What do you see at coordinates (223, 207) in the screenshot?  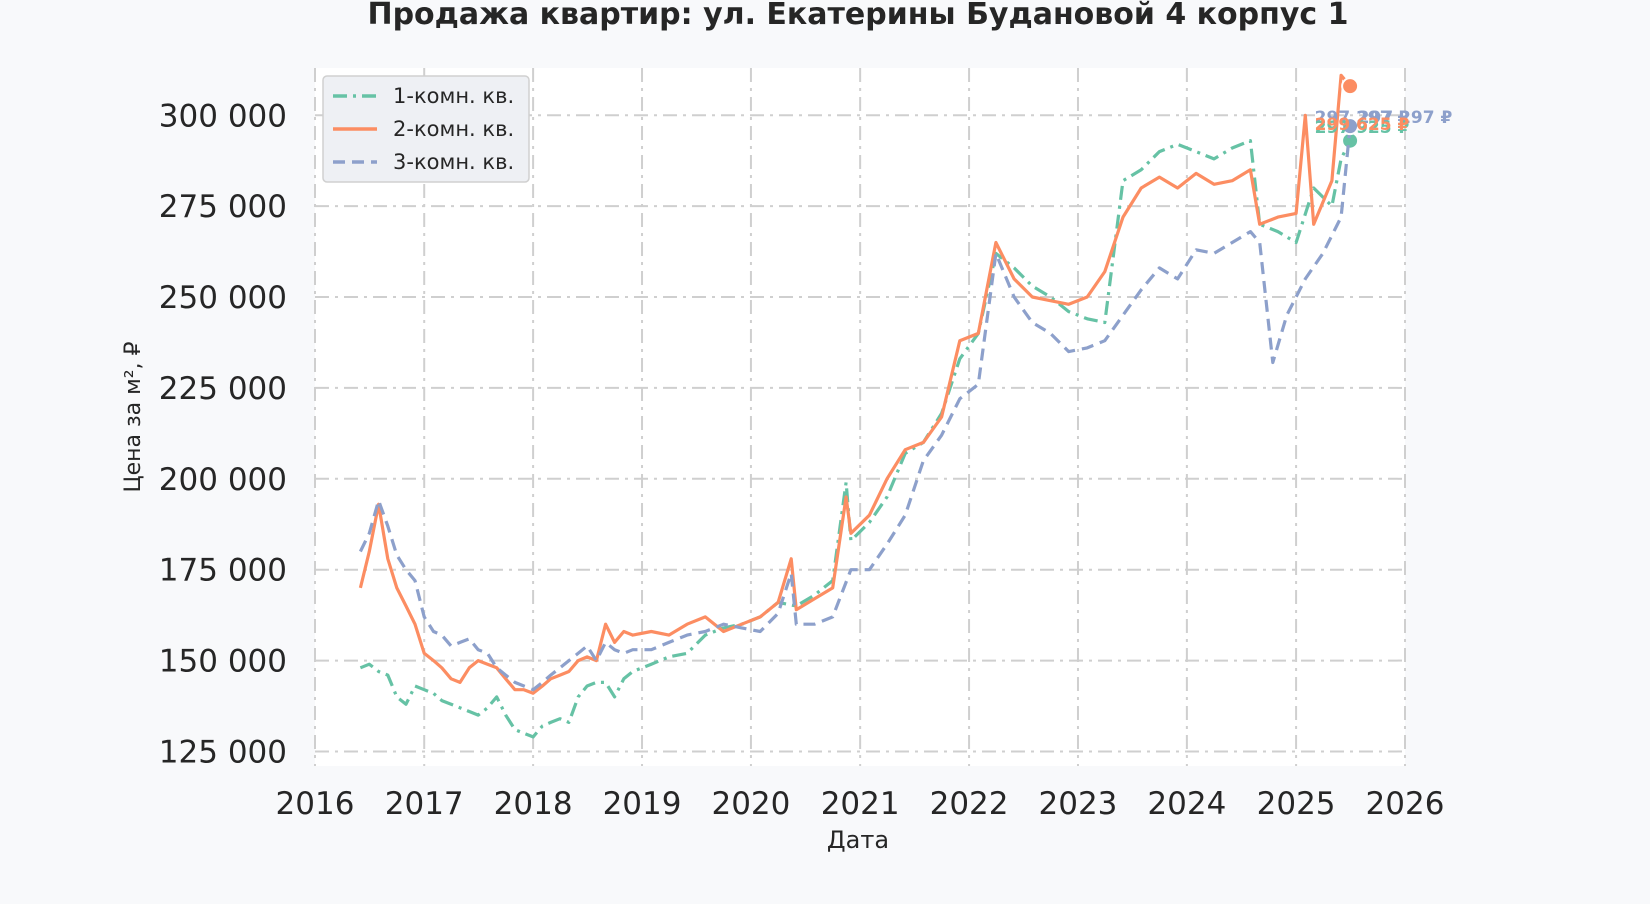 I see `y-tick-label: 275 000` at bounding box center [223, 207].